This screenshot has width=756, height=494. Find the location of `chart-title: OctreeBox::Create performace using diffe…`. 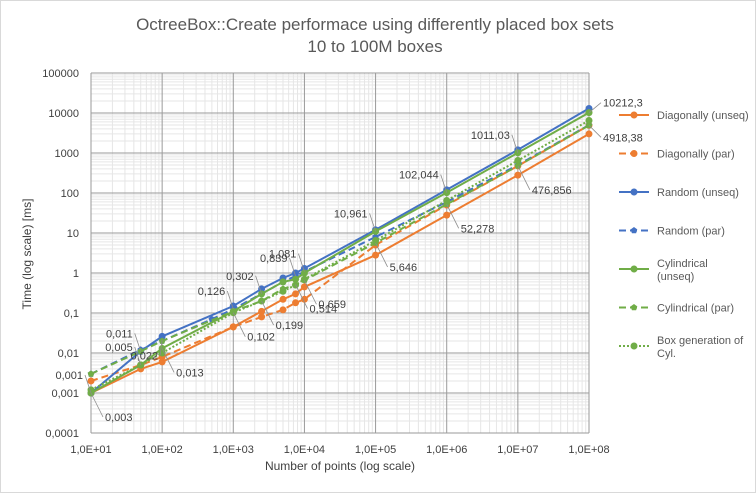

chart-title: OctreeBox::Create performace using diffe… is located at coordinates (375, 24).